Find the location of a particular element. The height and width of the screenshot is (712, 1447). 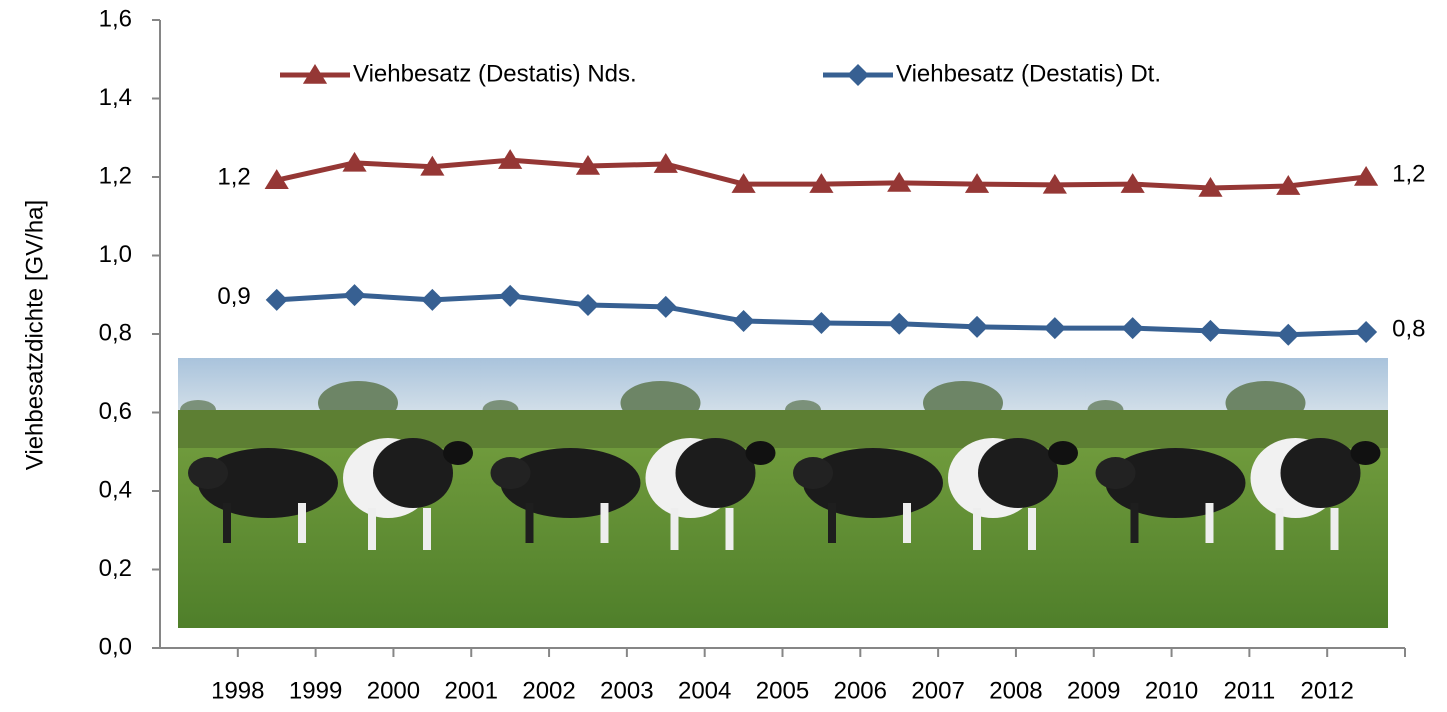

x-tick-label: 2004 is located at coordinates (704, 690).